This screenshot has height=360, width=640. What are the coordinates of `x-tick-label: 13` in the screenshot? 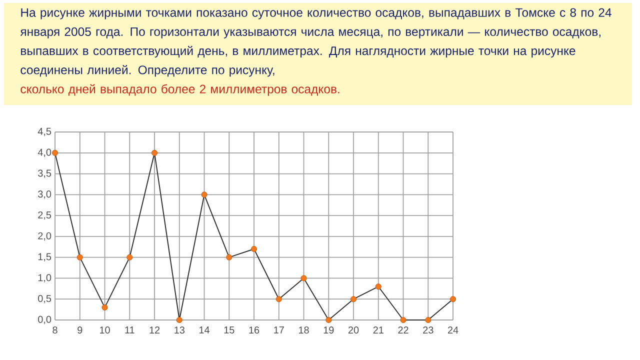 It's located at (179, 330).